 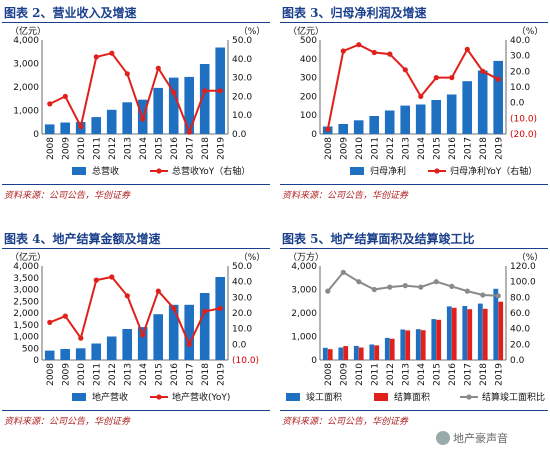 I want to click on legend-label: 结算竣工面积比, so click(x=513, y=397).